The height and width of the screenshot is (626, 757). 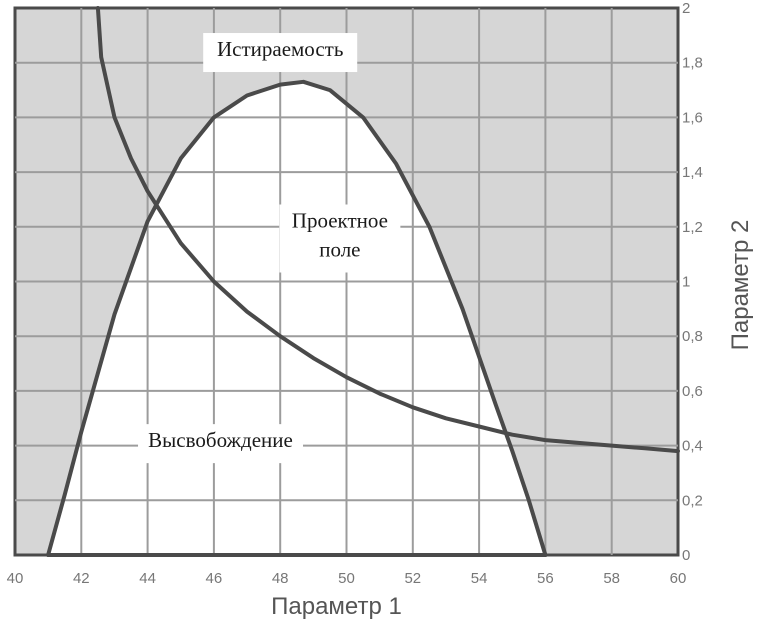 I want to click on x-tick-label: 52, so click(x=412, y=578).